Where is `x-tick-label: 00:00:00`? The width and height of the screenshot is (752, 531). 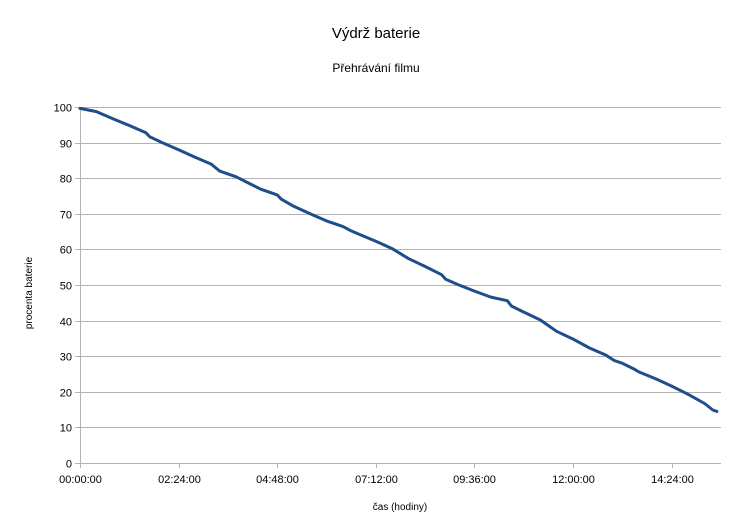 x-tick-label: 00:00:00 is located at coordinates (80, 480).